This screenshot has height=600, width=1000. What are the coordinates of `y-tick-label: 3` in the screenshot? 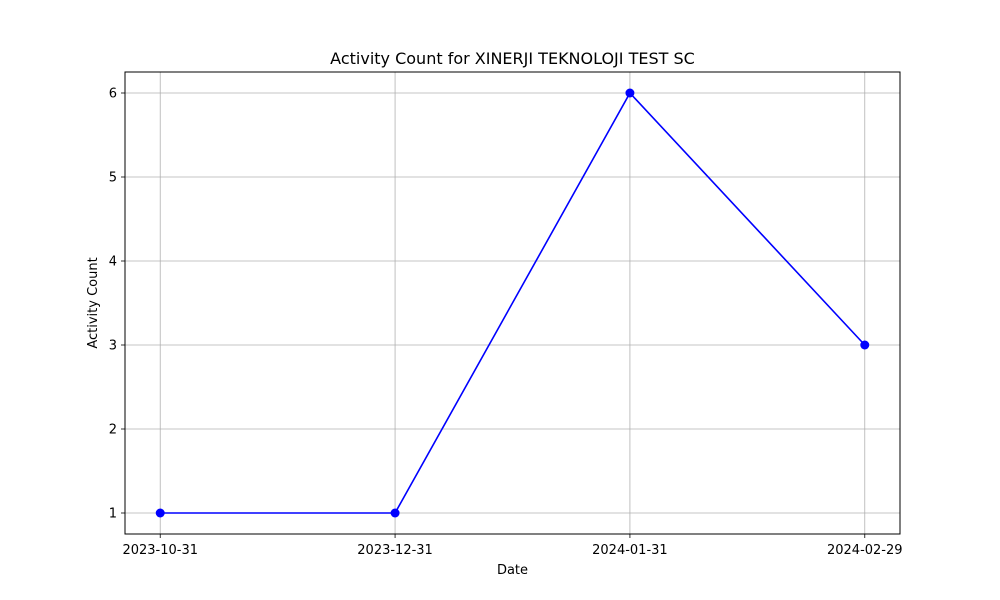 It's located at (113, 346).